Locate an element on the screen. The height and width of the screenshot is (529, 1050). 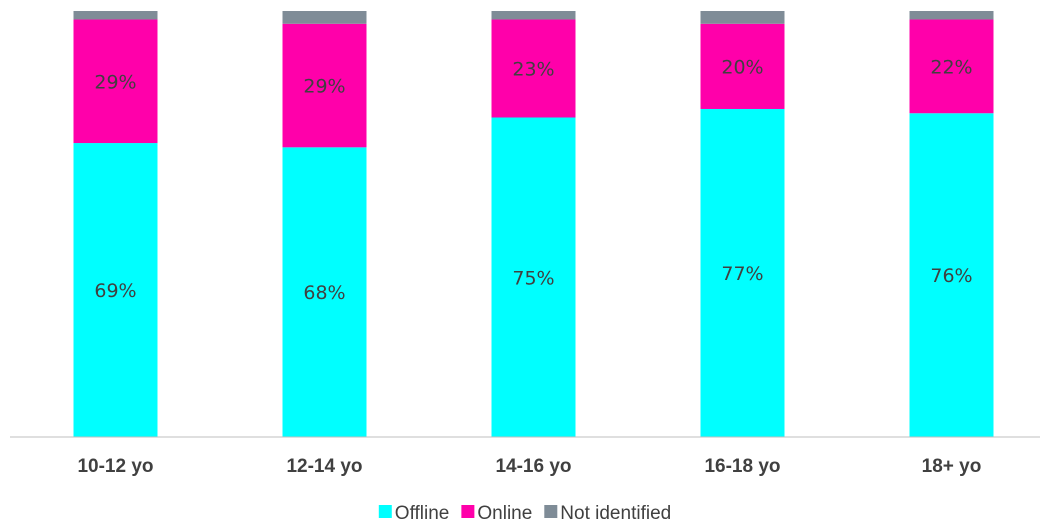
data-label-offline-18plus-yo: 76% is located at coordinates (951, 276).